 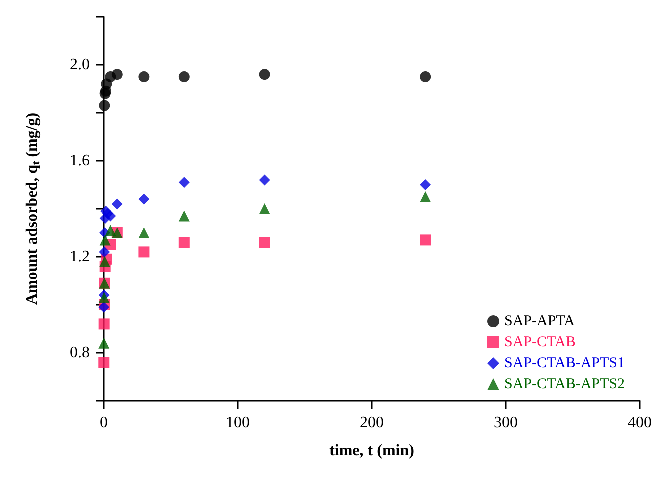 What do you see at coordinates (33, 209) in the screenshot?
I see `y-axis-title: Amount adsorbed, qt (mg/g)` at bounding box center [33, 209].